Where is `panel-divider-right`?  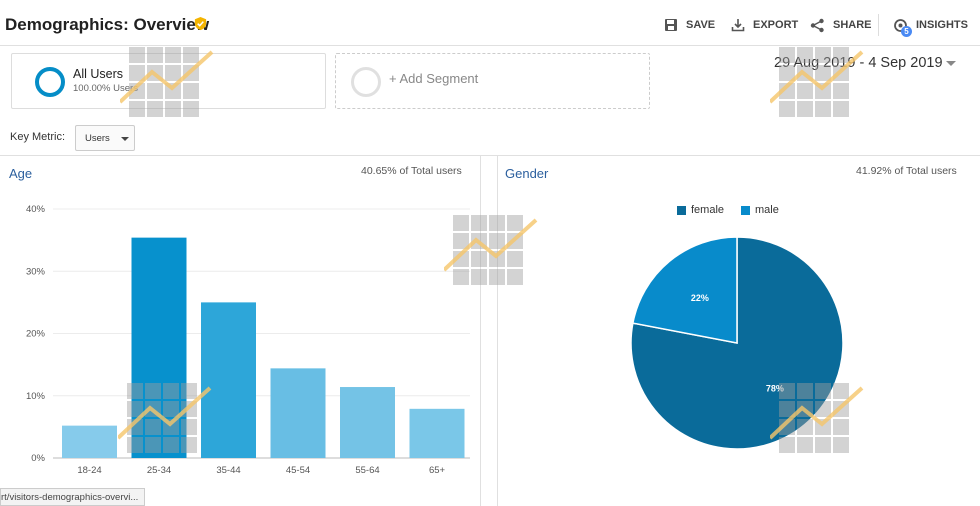 panel-divider-right is located at coordinates (497, 331).